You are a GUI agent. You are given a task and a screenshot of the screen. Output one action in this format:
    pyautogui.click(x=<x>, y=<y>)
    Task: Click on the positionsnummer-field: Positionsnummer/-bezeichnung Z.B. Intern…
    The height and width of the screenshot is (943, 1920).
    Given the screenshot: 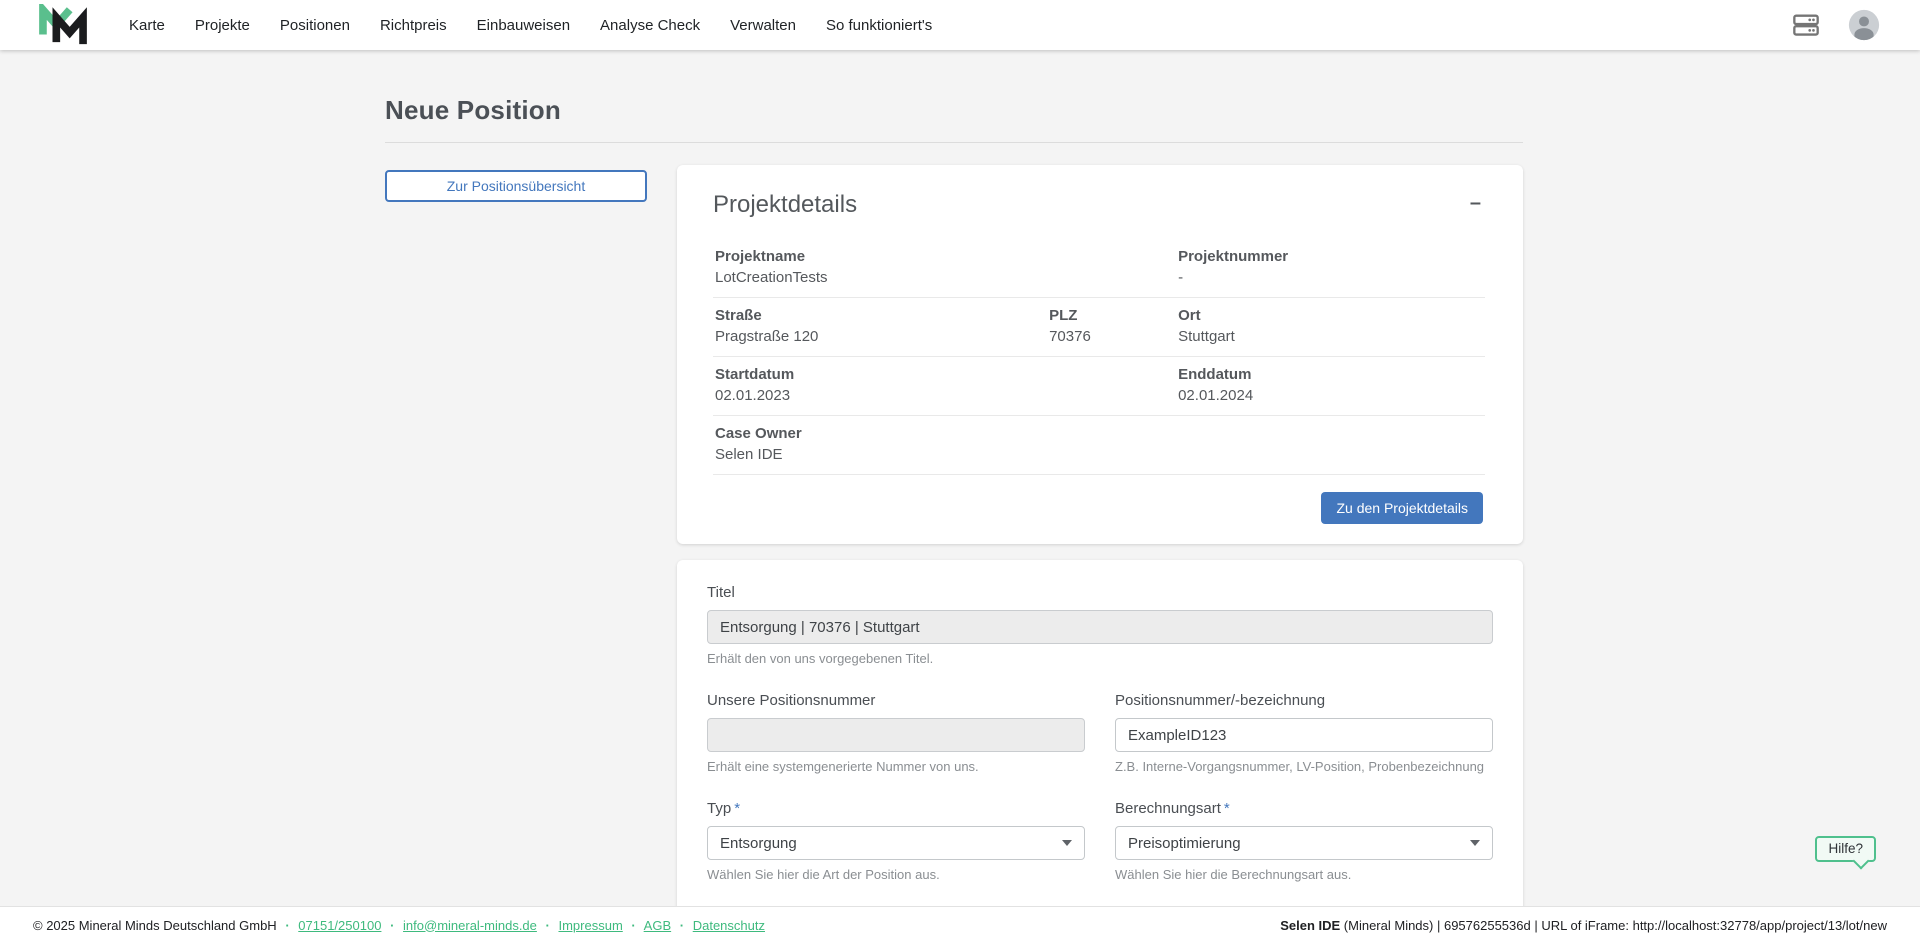 What is the action you would take?
    pyautogui.click(x=1304, y=733)
    